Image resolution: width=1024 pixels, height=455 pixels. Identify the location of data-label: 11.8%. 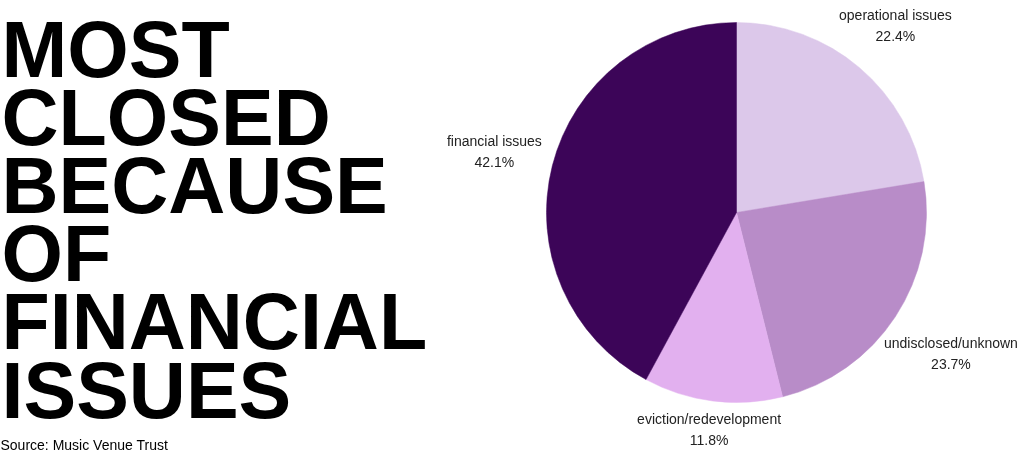
(709, 439).